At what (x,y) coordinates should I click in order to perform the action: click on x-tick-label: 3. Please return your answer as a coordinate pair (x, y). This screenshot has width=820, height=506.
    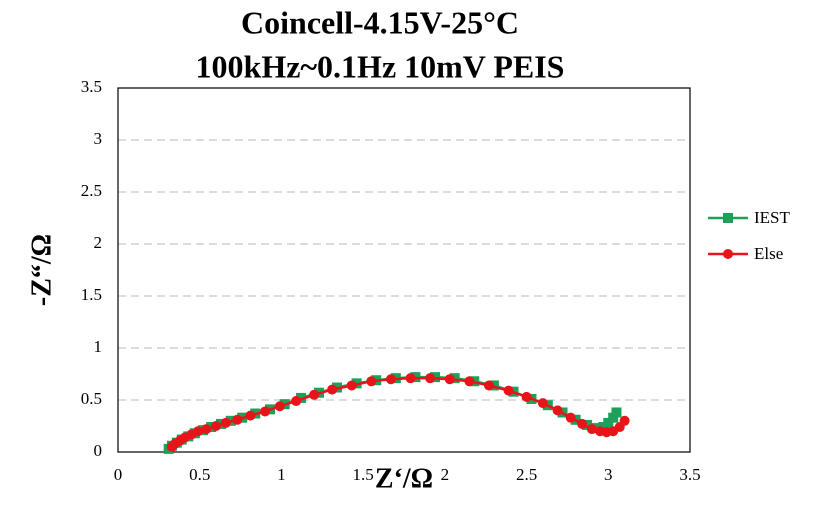
    Looking at the image, I should click on (608, 474).